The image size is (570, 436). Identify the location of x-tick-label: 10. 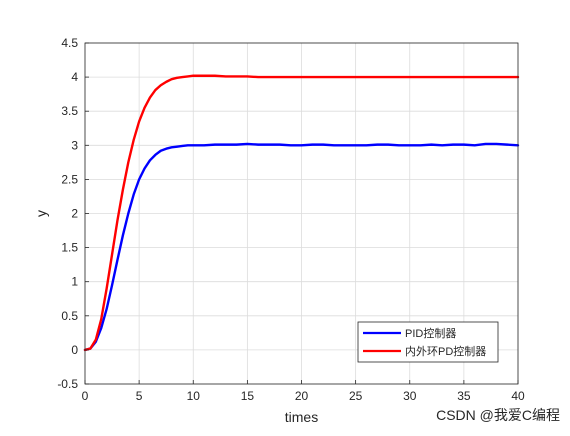
(194, 396).